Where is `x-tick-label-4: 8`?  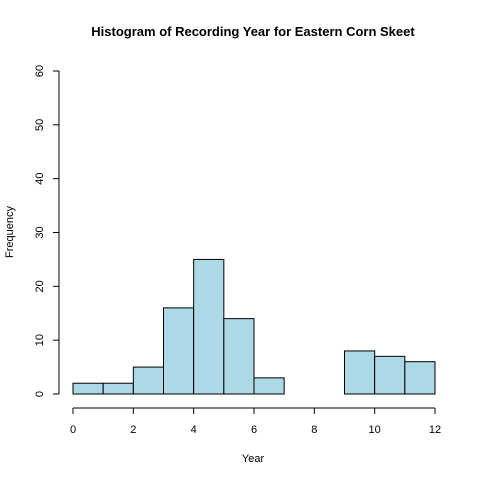
x-tick-label-4: 8 is located at coordinates (314, 430).